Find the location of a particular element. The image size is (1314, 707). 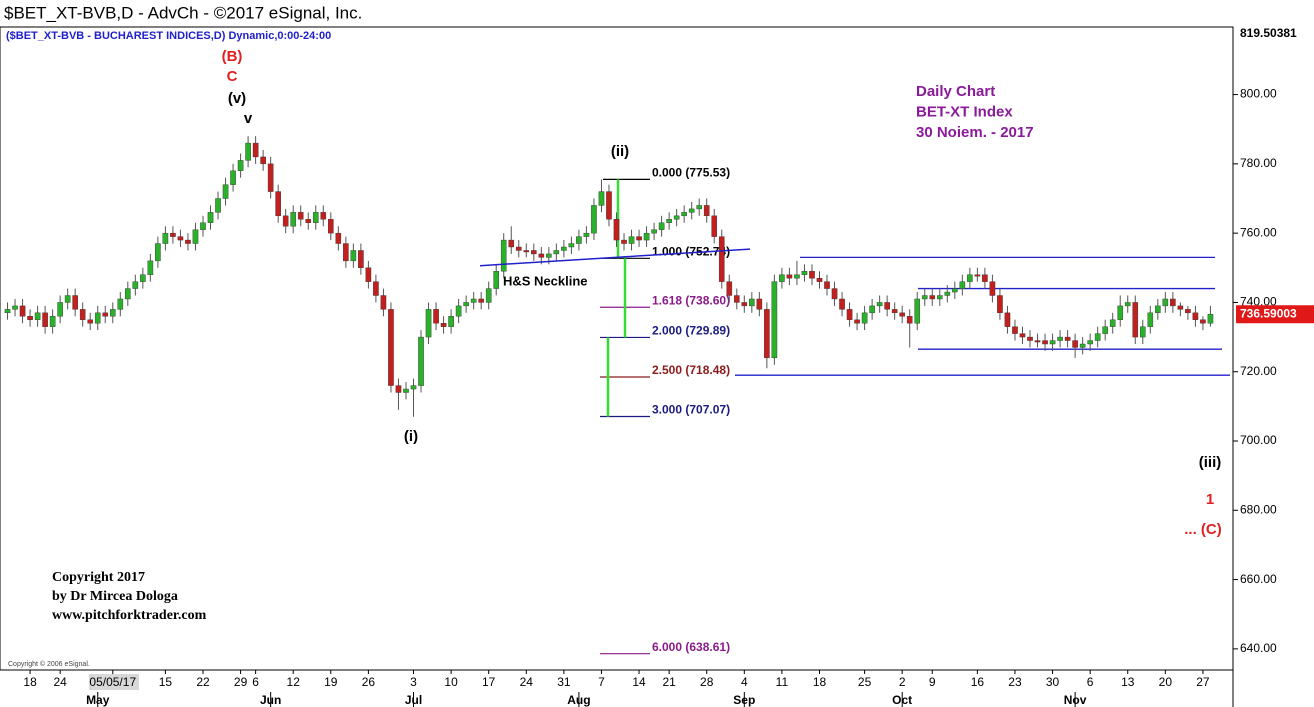

x-tick-label: 27 is located at coordinates (1203, 682).